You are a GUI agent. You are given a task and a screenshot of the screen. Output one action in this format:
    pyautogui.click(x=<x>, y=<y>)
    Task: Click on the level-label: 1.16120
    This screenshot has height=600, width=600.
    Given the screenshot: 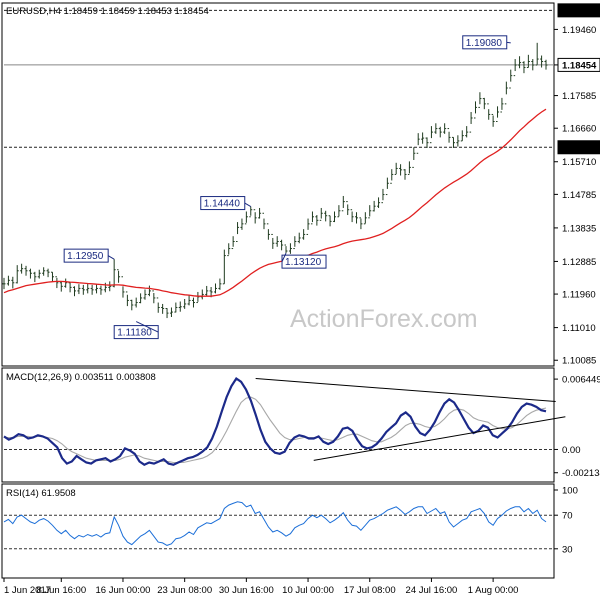 What is the action you would take?
    pyautogui.click(x=579, y=148)
    